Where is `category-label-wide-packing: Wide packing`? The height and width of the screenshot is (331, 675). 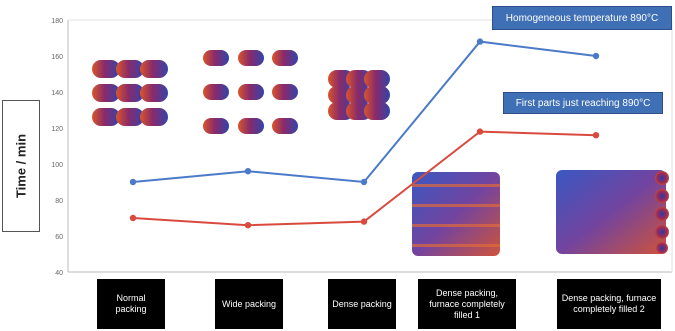
category-label-wide-packing: Wide packing is located at coordinates (249, 304).